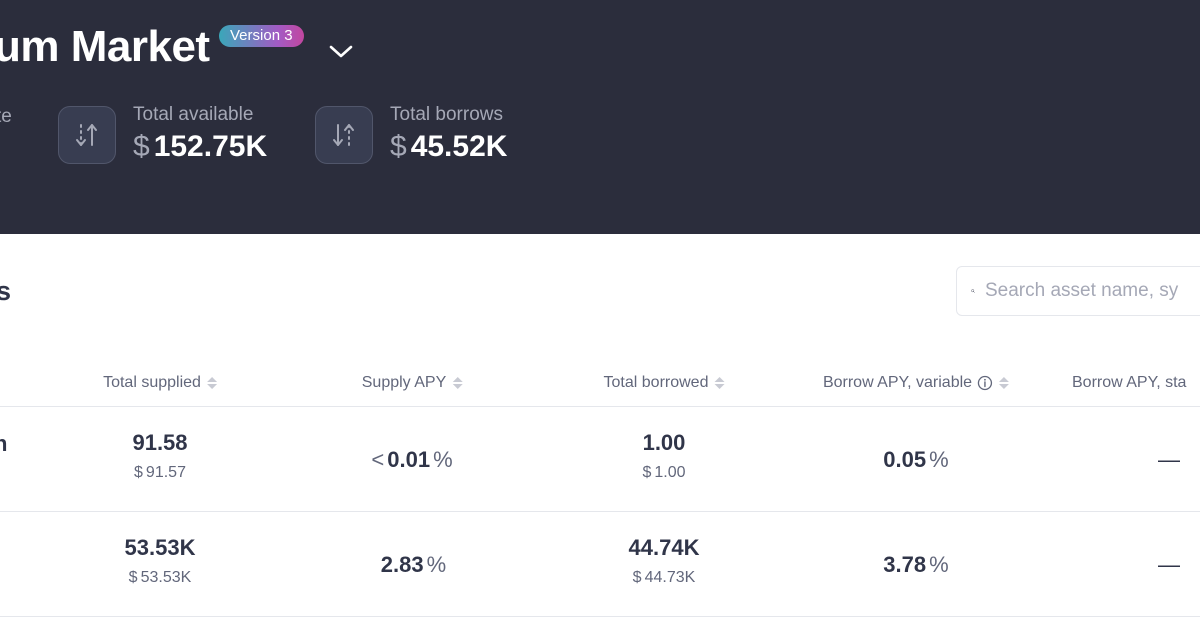 This screenshot has width=1200, height=628. What do you see at coordinates (664, 472) in the screenshot?
I see `total-borrowed-usd: $1.00` at bounding box center [664, 472].